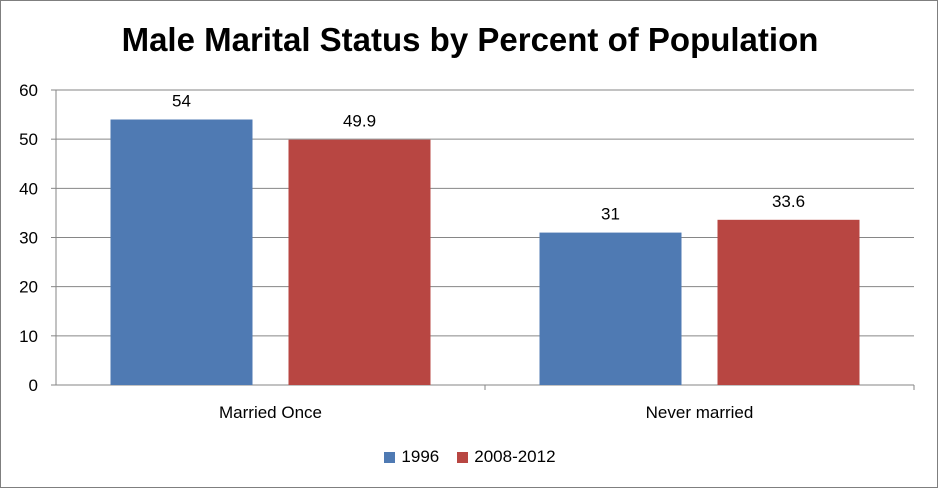 This screenshot has height=489, width=938. Describe the element at coordinates (181, 101) in the screenshot. I see `data-label: 54` at that location.